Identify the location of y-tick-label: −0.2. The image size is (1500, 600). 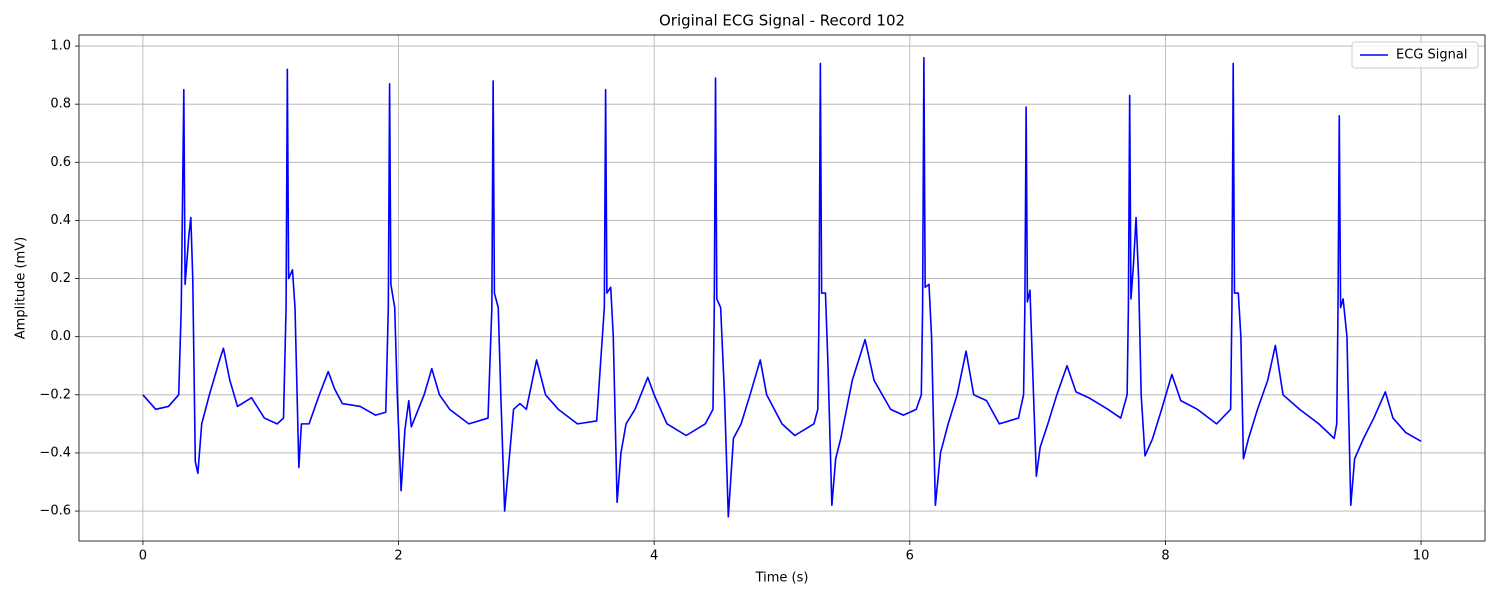
(55, 394).